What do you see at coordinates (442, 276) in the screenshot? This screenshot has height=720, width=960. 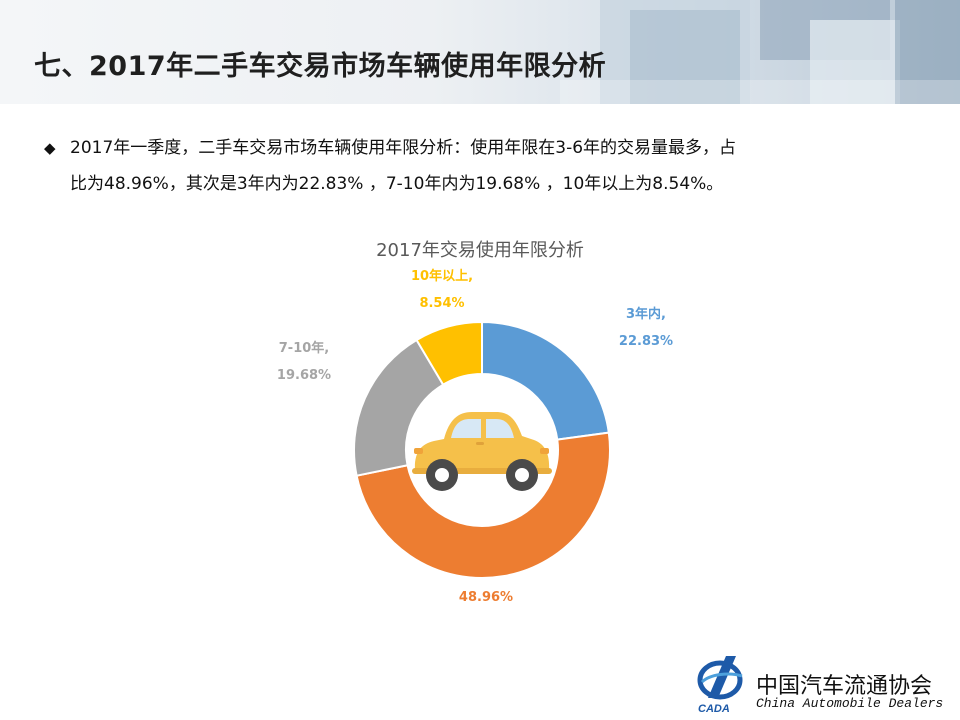 I see `slice-label-name-3: 10年以上,` at bounding box center [442, 276].